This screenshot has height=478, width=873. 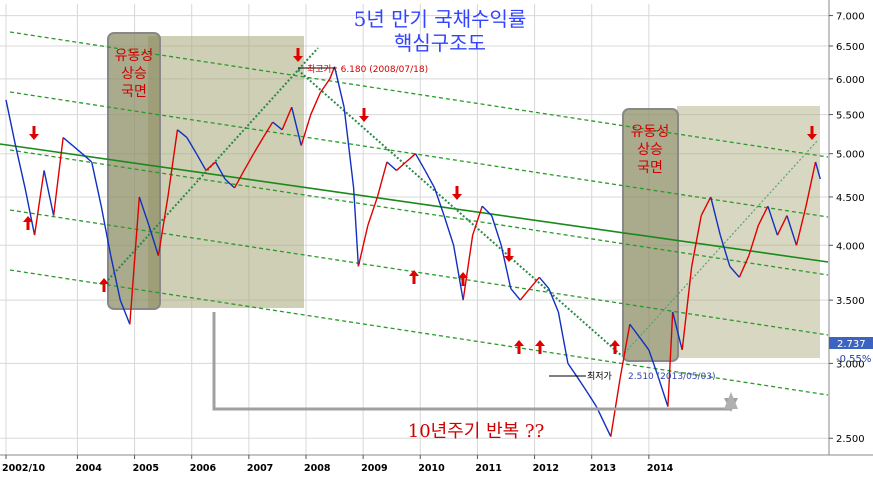 What do you see at coordinates (431, 468) in the screenshot?
I see `x-tick-label: 2010` at bounding box center [431, 468].